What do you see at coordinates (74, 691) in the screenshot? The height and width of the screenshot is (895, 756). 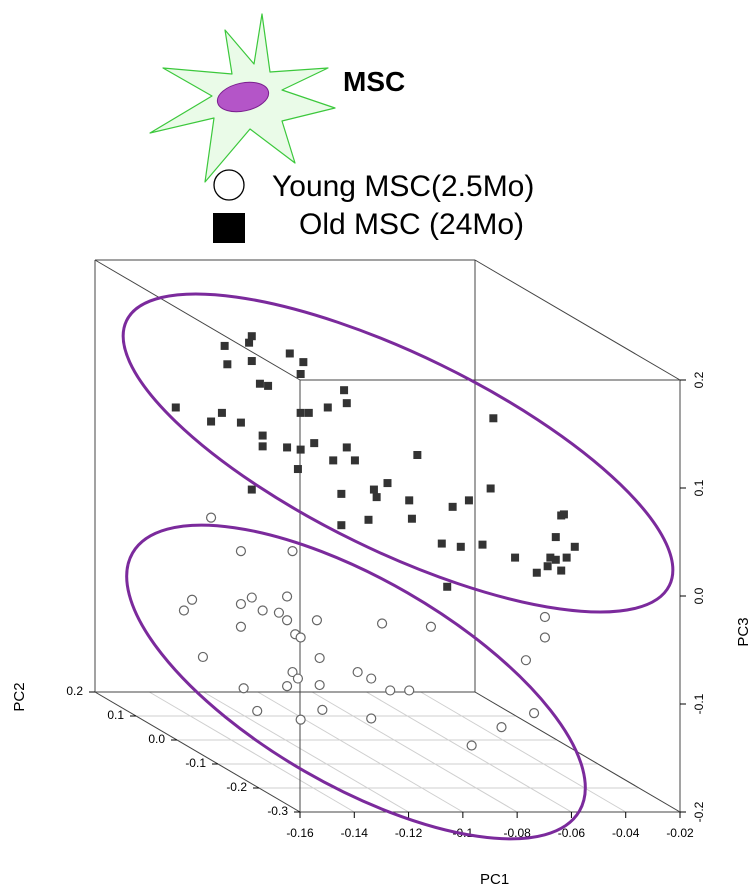 I see `y-tick-label: 0.2` at bounding box center [74, 691].